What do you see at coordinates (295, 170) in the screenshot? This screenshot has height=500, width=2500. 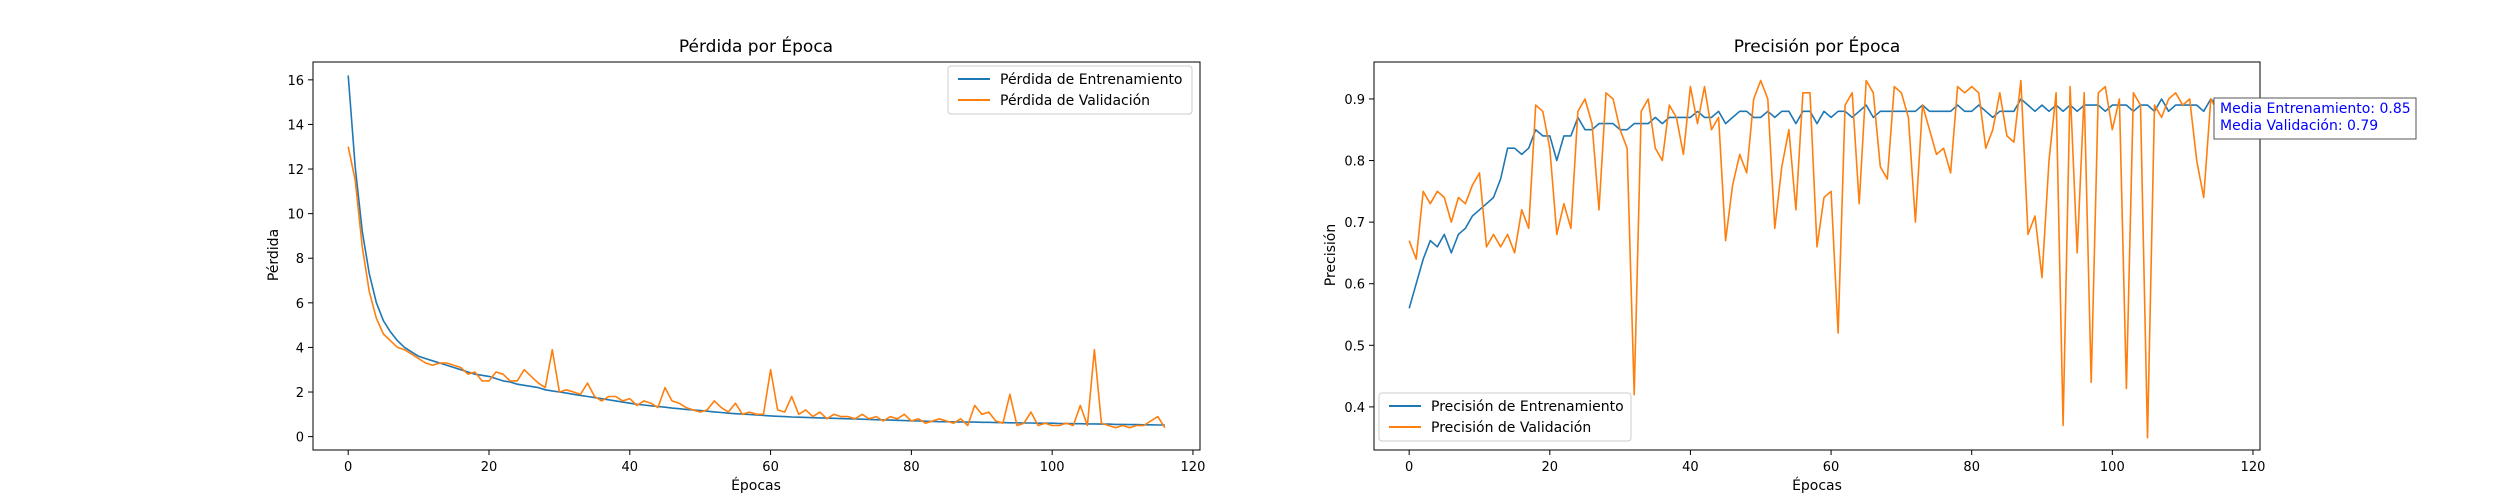 I see `loss-ytick-label: 12` at bounding box center [295, 170].